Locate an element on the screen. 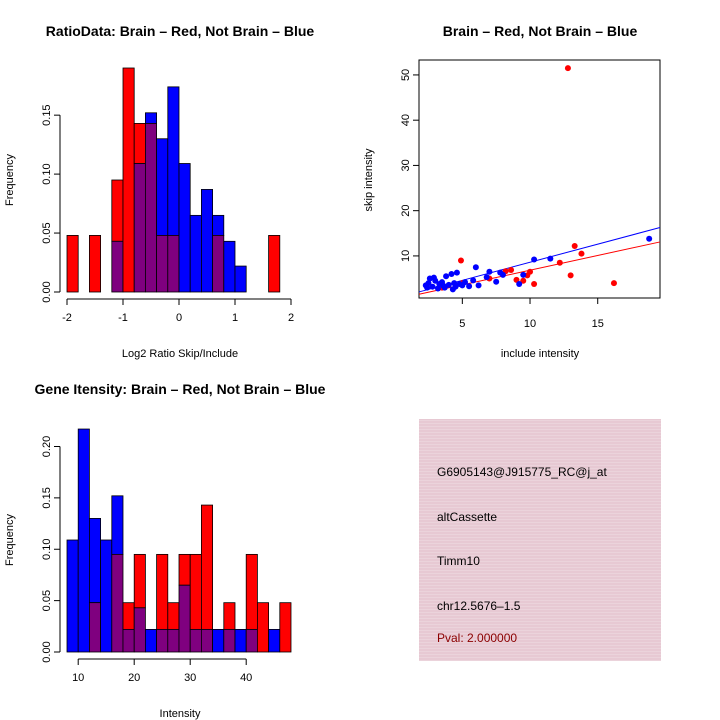 This screenshot has height=720, width=720. hist1-bars is located at coordinates (173, 180).